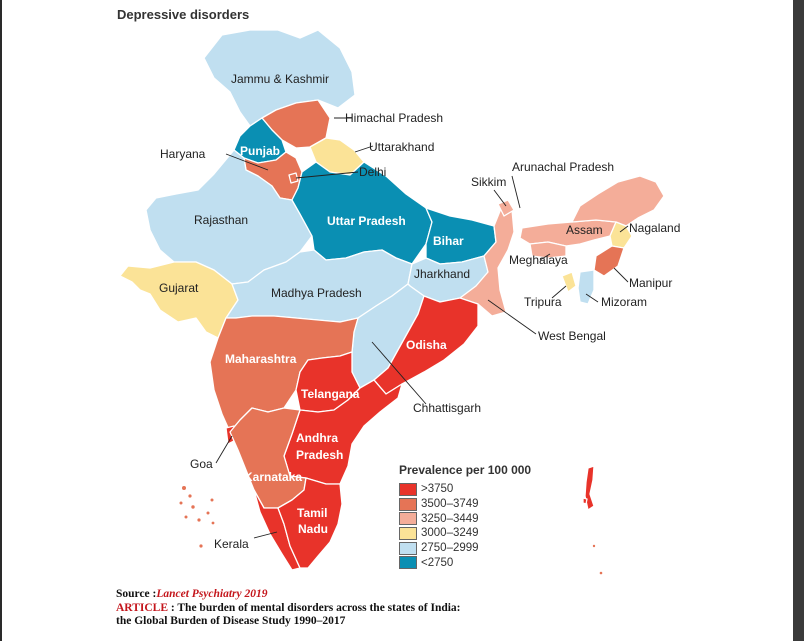 The image size is (804, 641). I want to click on label-himachal-pradesh: Himachal Pradesh, so click(394, 118).